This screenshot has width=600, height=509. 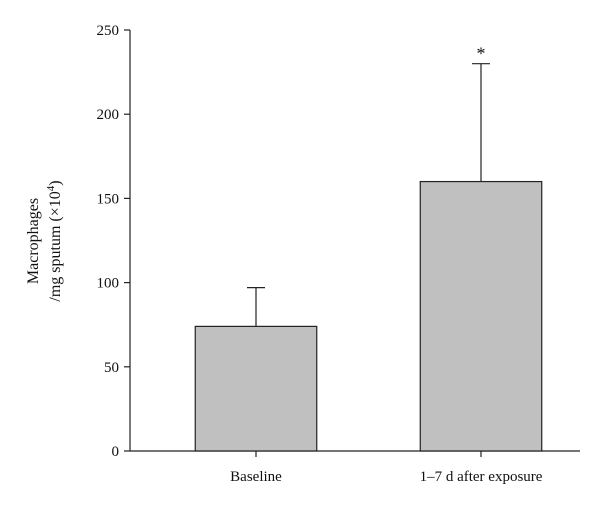 I want to click on y-axis-title-exponent: 4, so click(x=51, y=188).